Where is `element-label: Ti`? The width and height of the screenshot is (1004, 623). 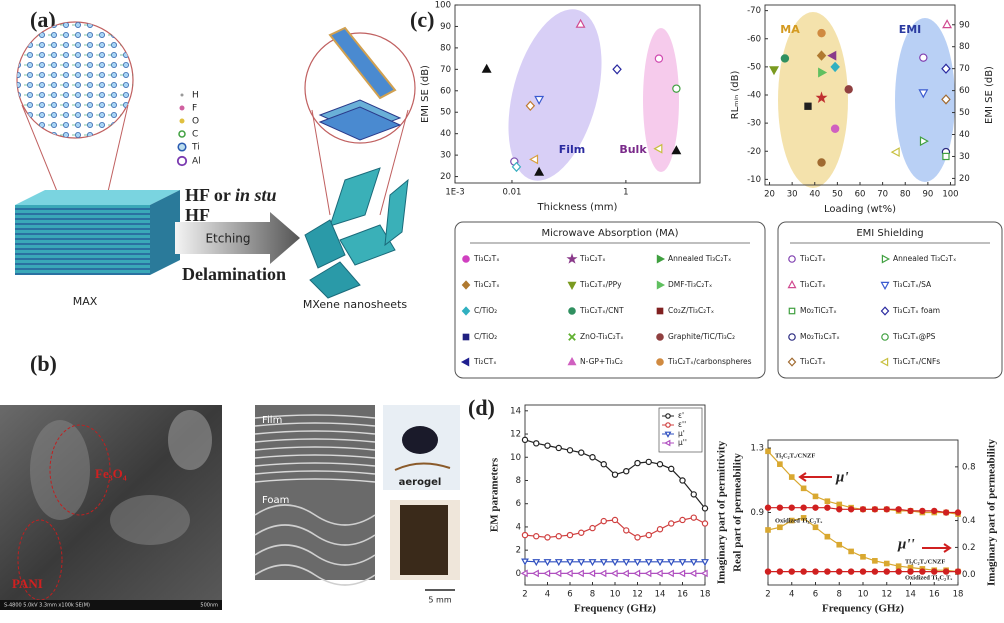
element-label: Ti is located at coordinates (195, 148).